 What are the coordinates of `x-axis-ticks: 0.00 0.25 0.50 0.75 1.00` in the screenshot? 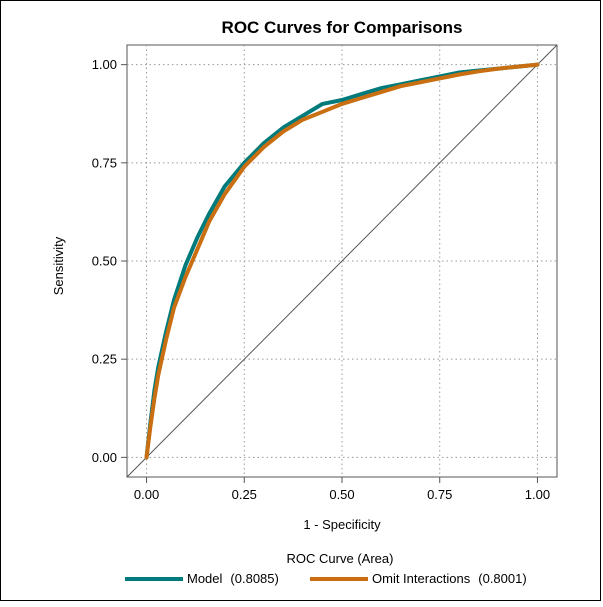 It's located at (342, 489).